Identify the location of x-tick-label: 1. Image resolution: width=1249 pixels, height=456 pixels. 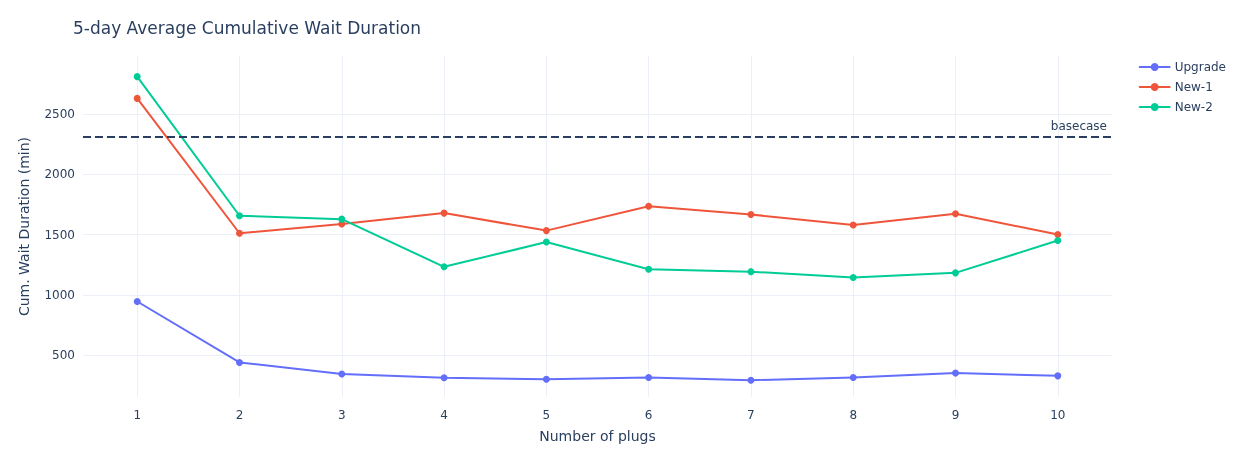
(137, 415).